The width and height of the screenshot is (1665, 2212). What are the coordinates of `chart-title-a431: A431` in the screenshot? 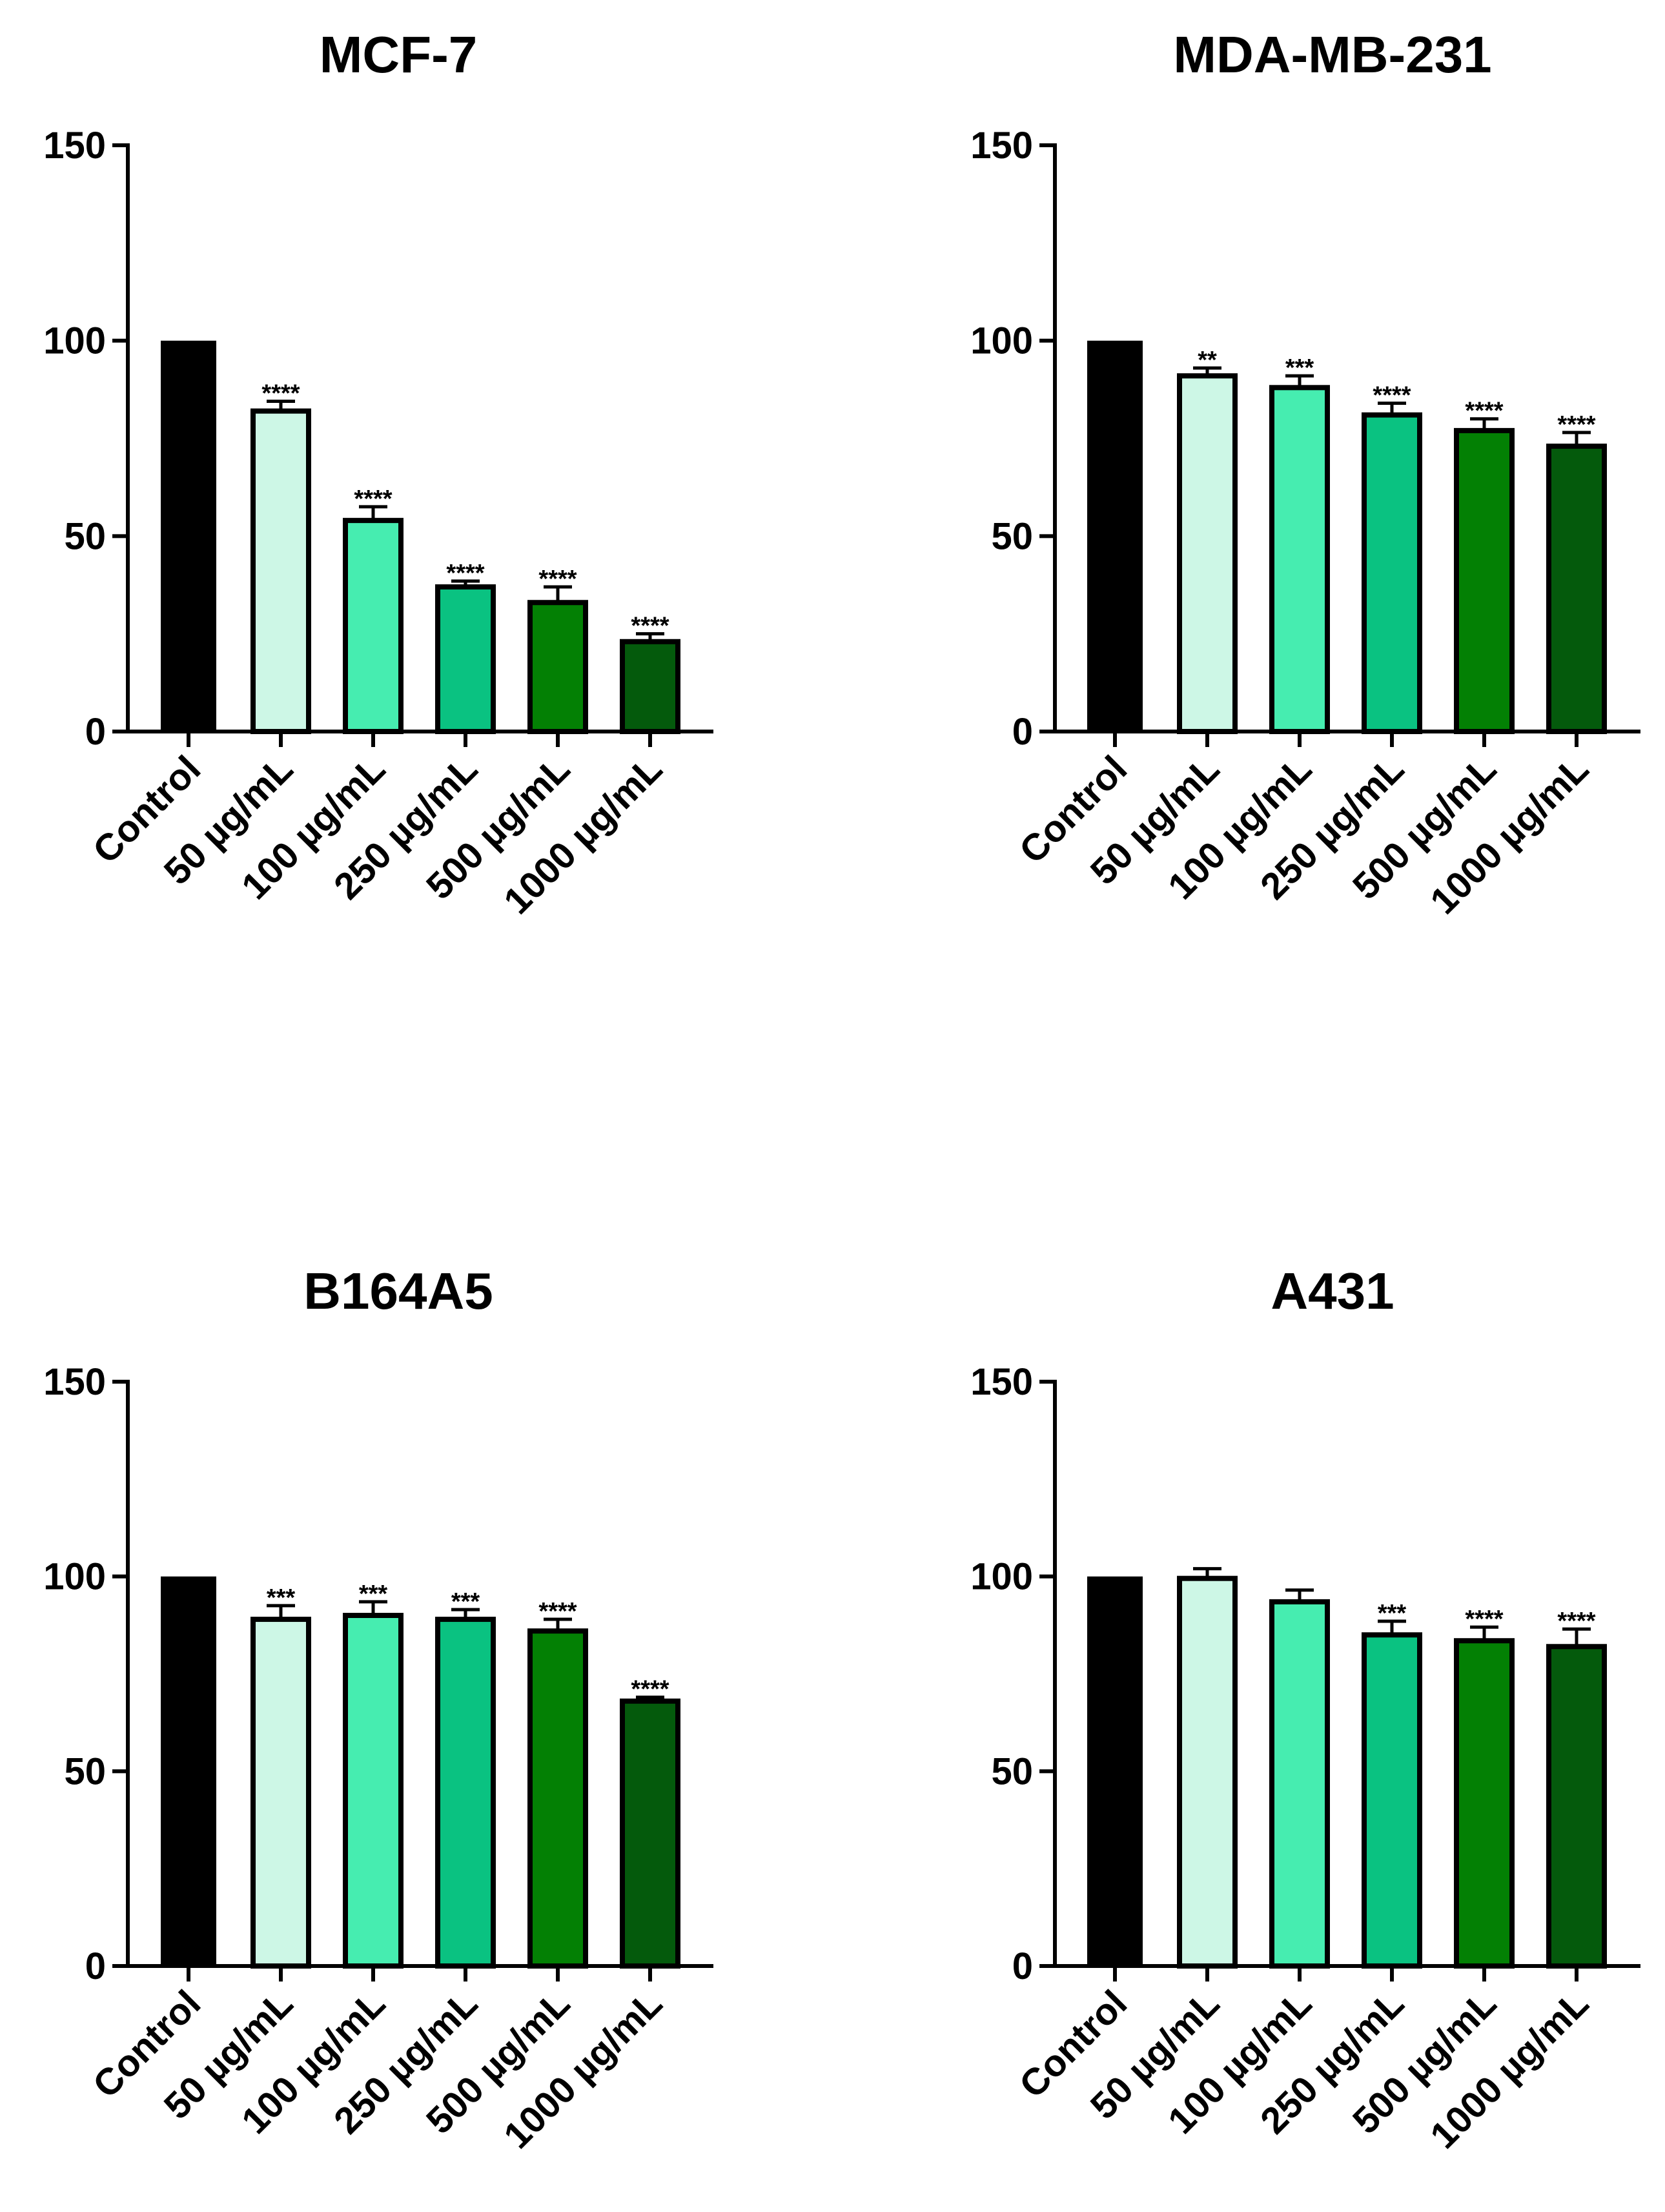 It's located at (1332, 1291).